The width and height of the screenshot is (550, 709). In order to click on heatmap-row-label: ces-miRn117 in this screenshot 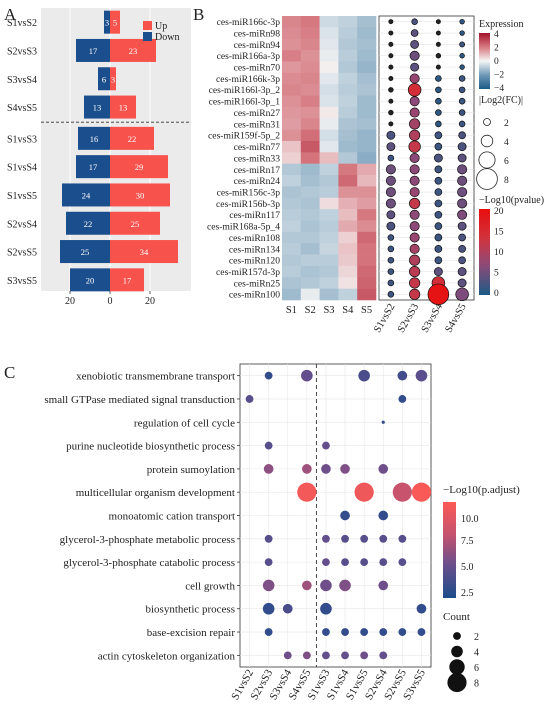, I will do `click(254, 215)`.